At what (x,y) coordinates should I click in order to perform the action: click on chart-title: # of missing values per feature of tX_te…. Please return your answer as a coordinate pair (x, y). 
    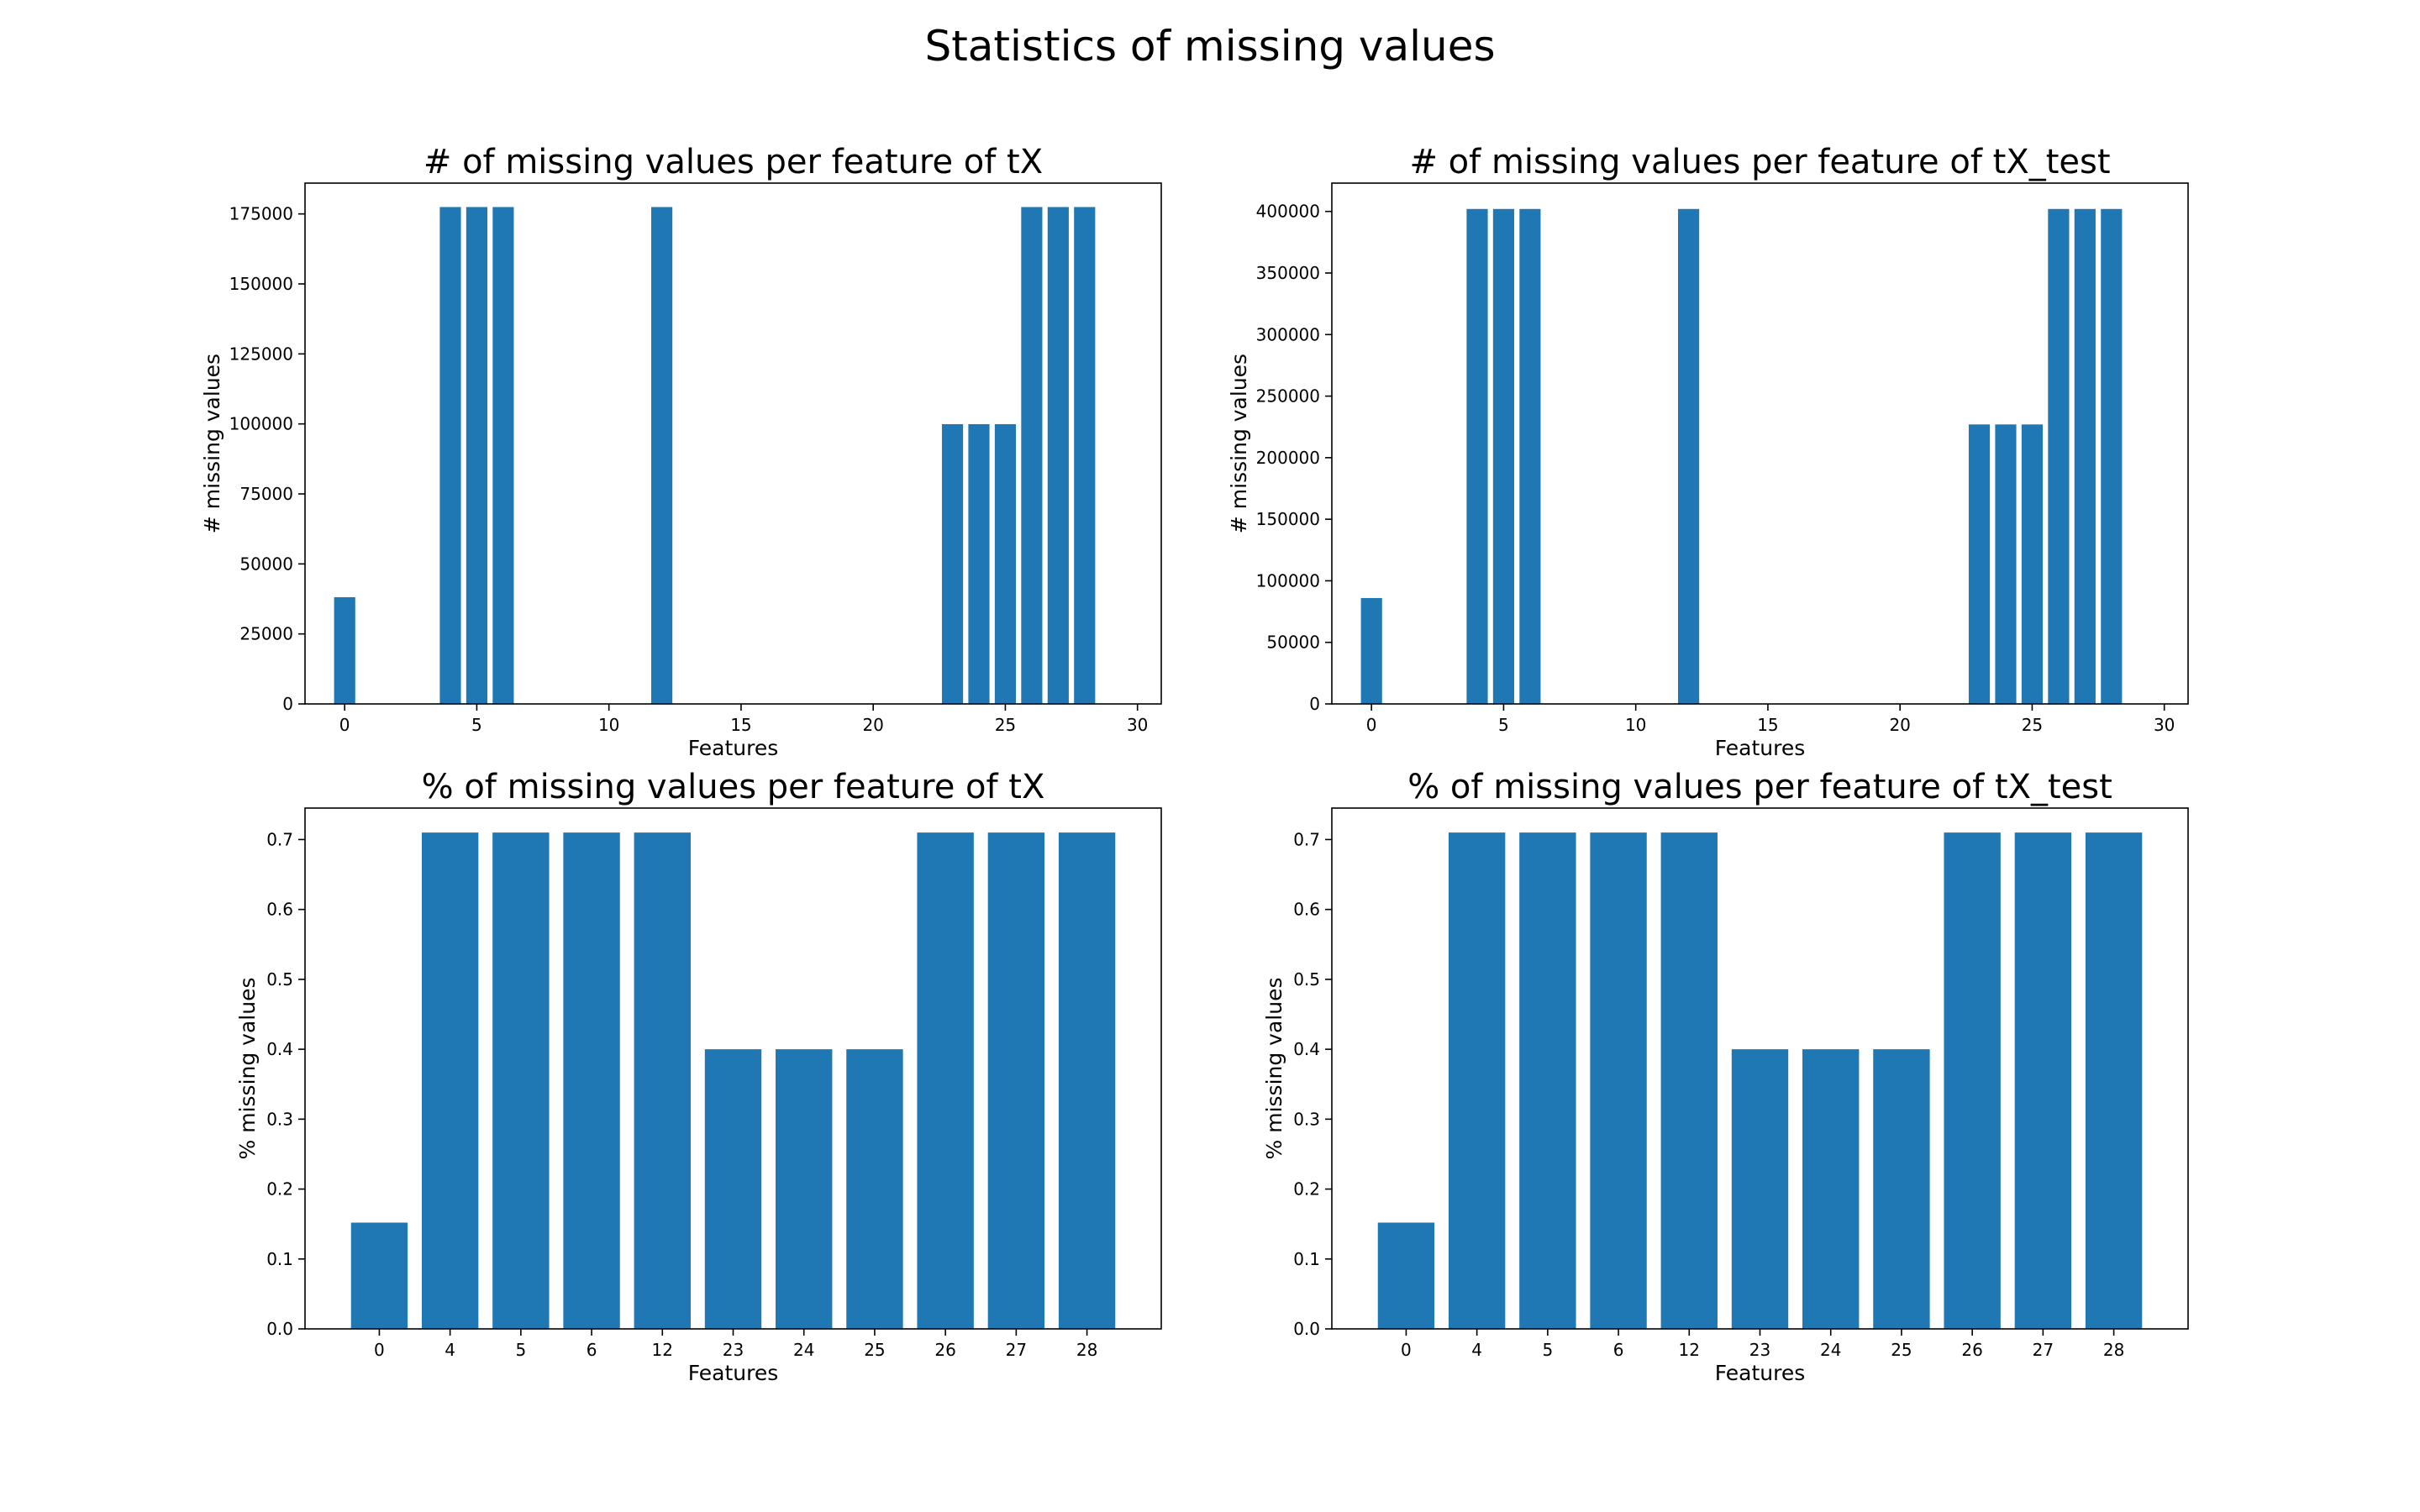
    Looking at the image, I should click on (1759, 162).